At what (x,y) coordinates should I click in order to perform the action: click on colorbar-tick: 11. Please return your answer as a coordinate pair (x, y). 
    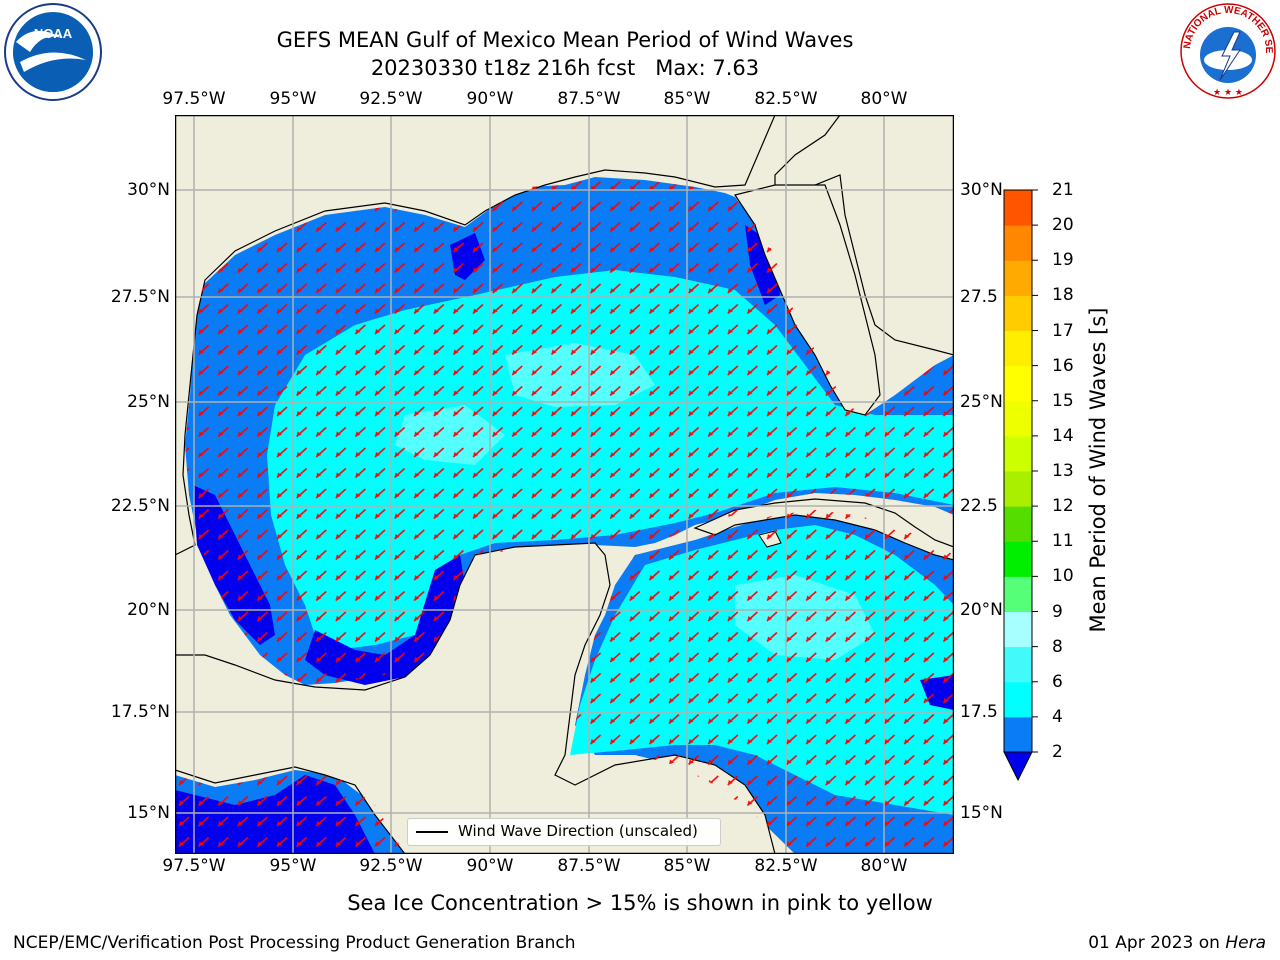
    Looking at the image, I should click on (1063, 541).